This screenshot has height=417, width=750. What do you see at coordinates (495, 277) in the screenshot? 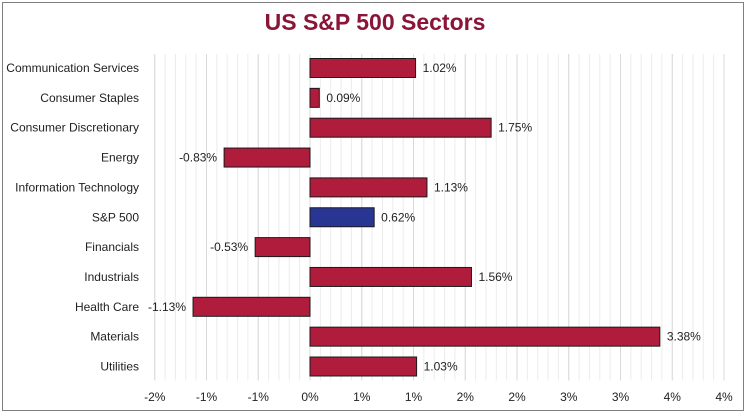
I see `data-label: 1.56%` at bounding box center [495, 277].